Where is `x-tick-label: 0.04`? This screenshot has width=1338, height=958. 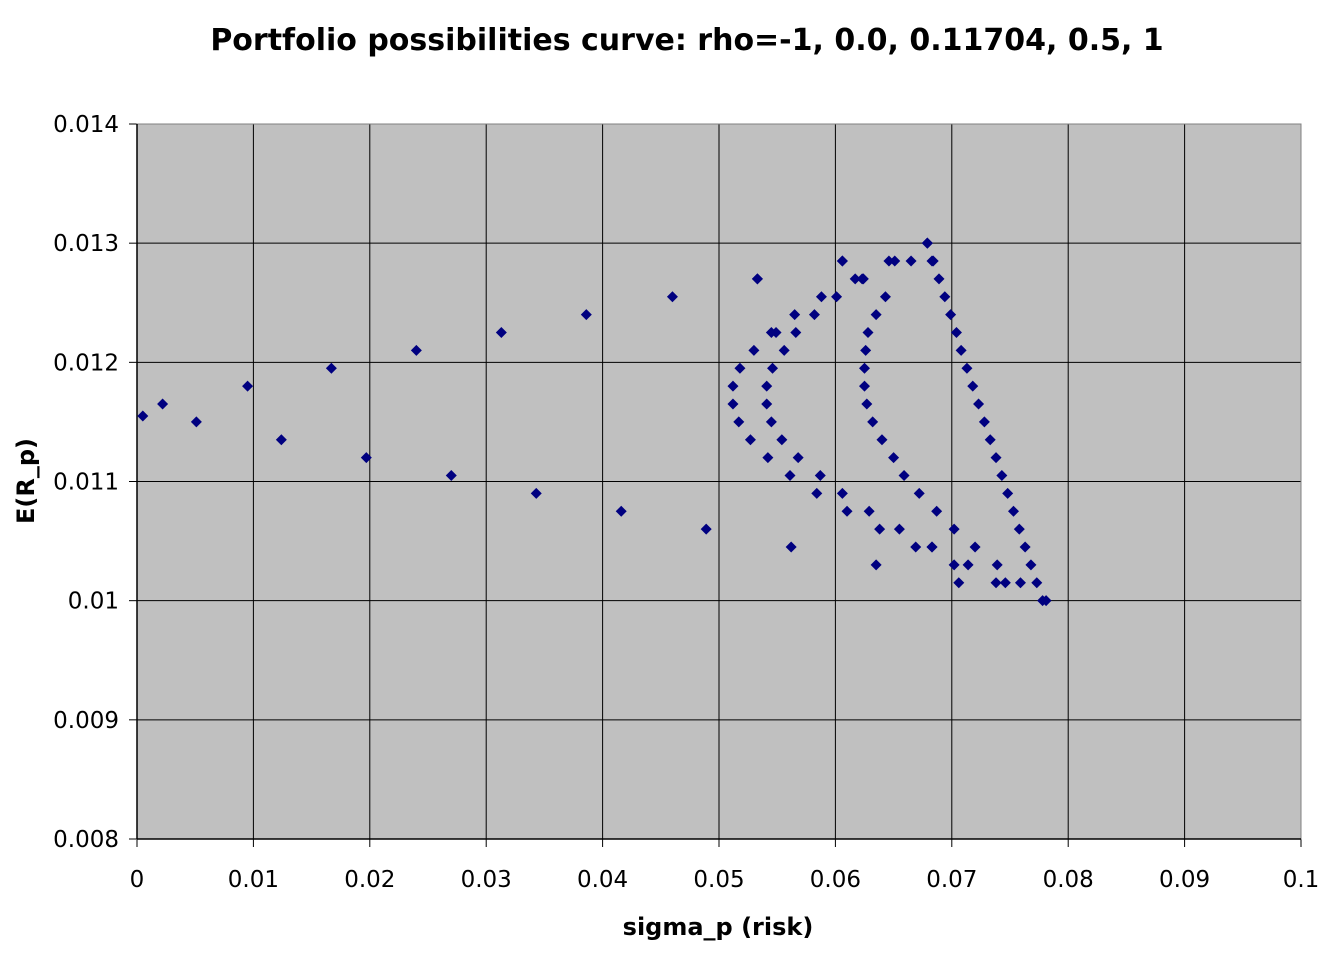
x-tick-label: 0.04 is located at coordinates (602, 880).